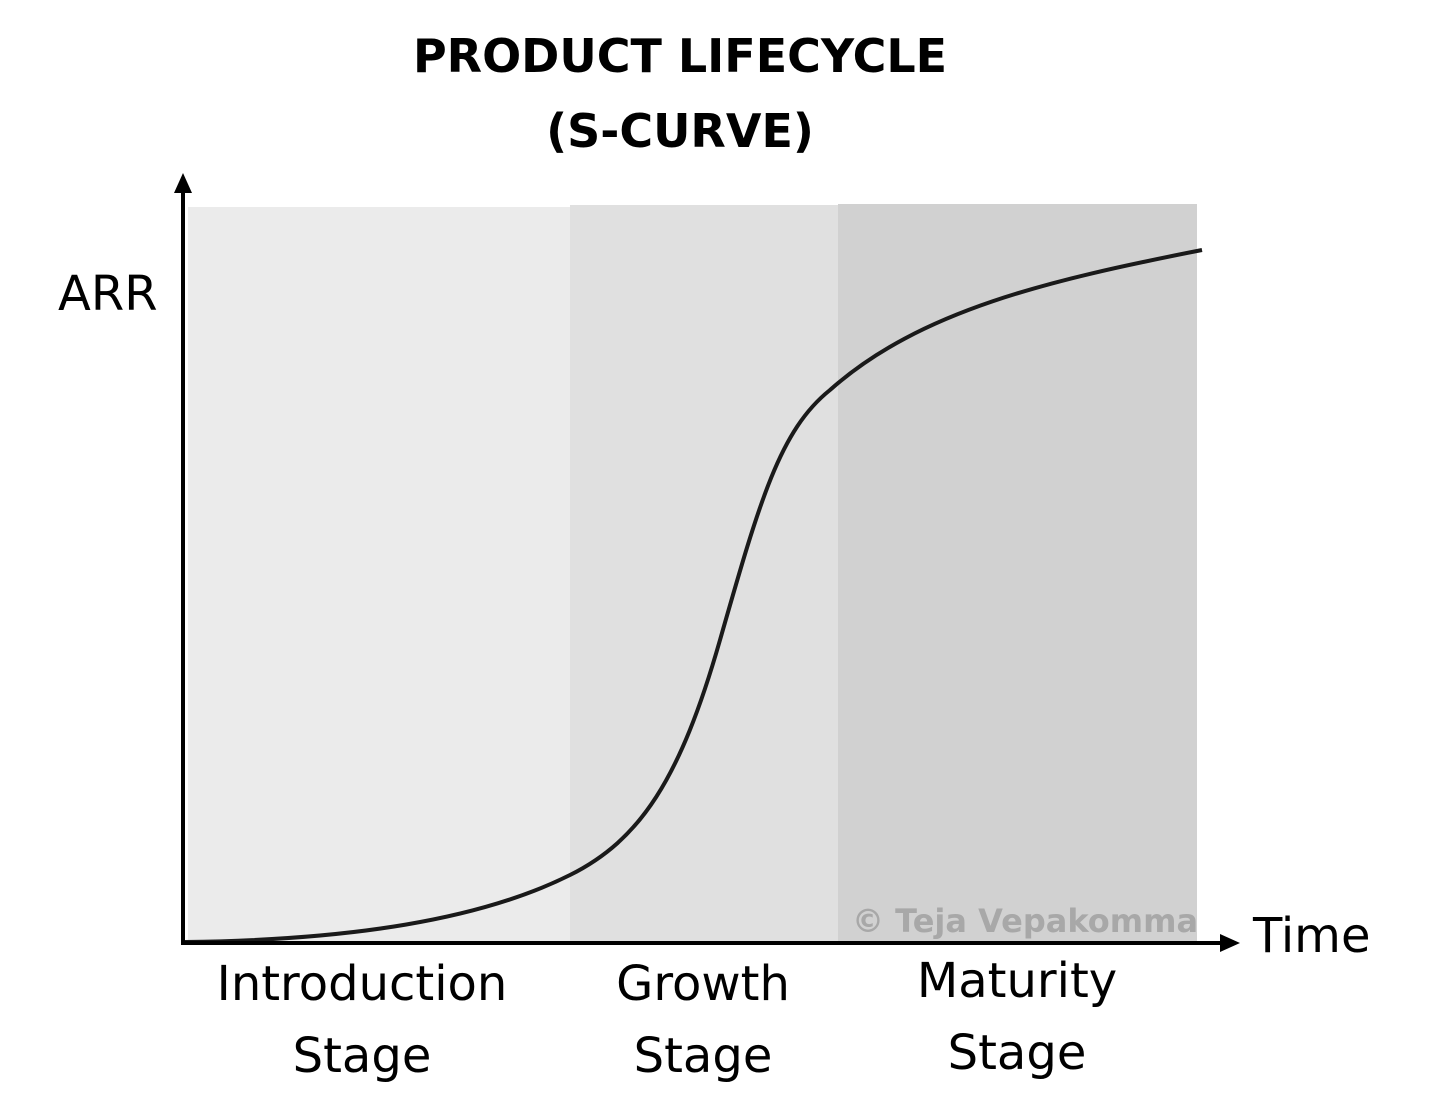 This screenshot has height=1112, width=1456. Describe the element at coordinates (704, 574) in the screenshot. I see `growth-region` at that location.